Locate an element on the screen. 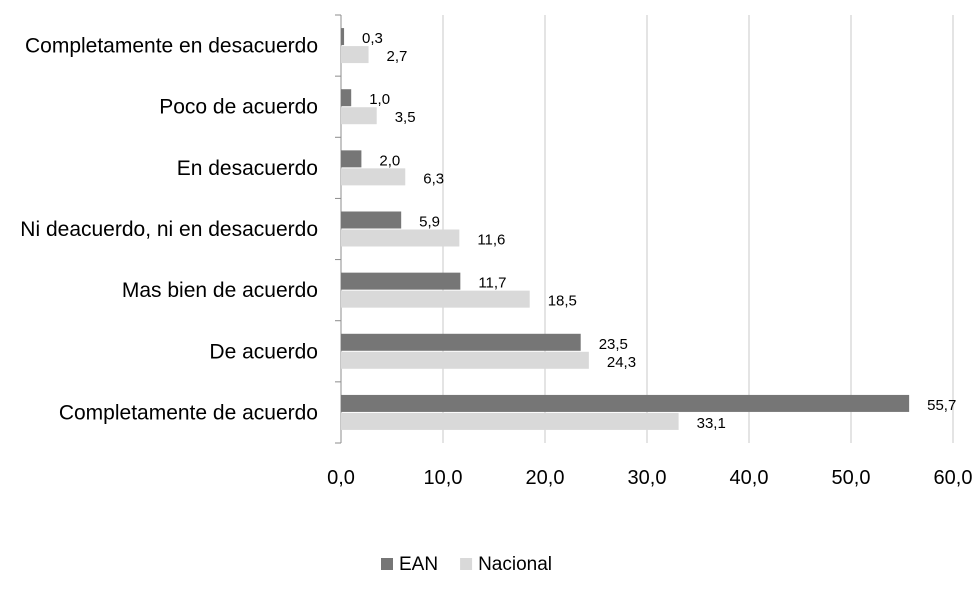 This screenshot has height=591, width=973. legend-label-ean: EAN is located at coordinates (418, 564).